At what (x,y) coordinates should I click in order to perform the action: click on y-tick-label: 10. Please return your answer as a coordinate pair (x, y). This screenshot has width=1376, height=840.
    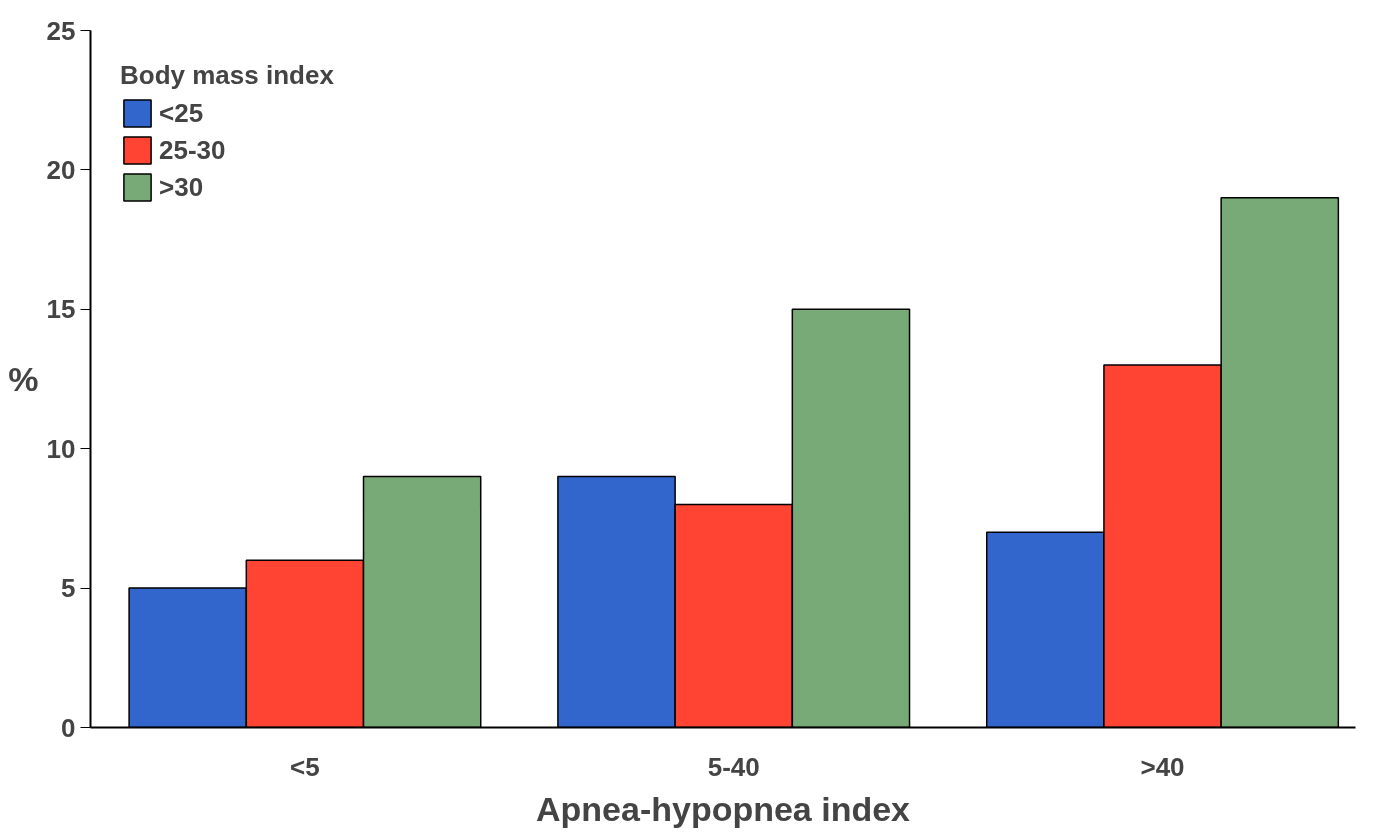
    Looking at the image, I should click on (61, 448).